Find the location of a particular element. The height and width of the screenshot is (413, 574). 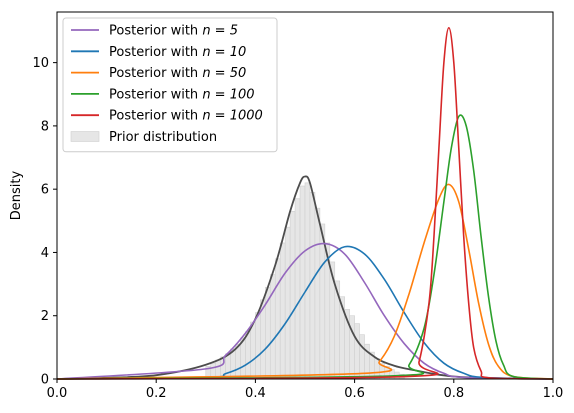

legend-label: Posterior with n = 5 is located at coordinates (173, 31).